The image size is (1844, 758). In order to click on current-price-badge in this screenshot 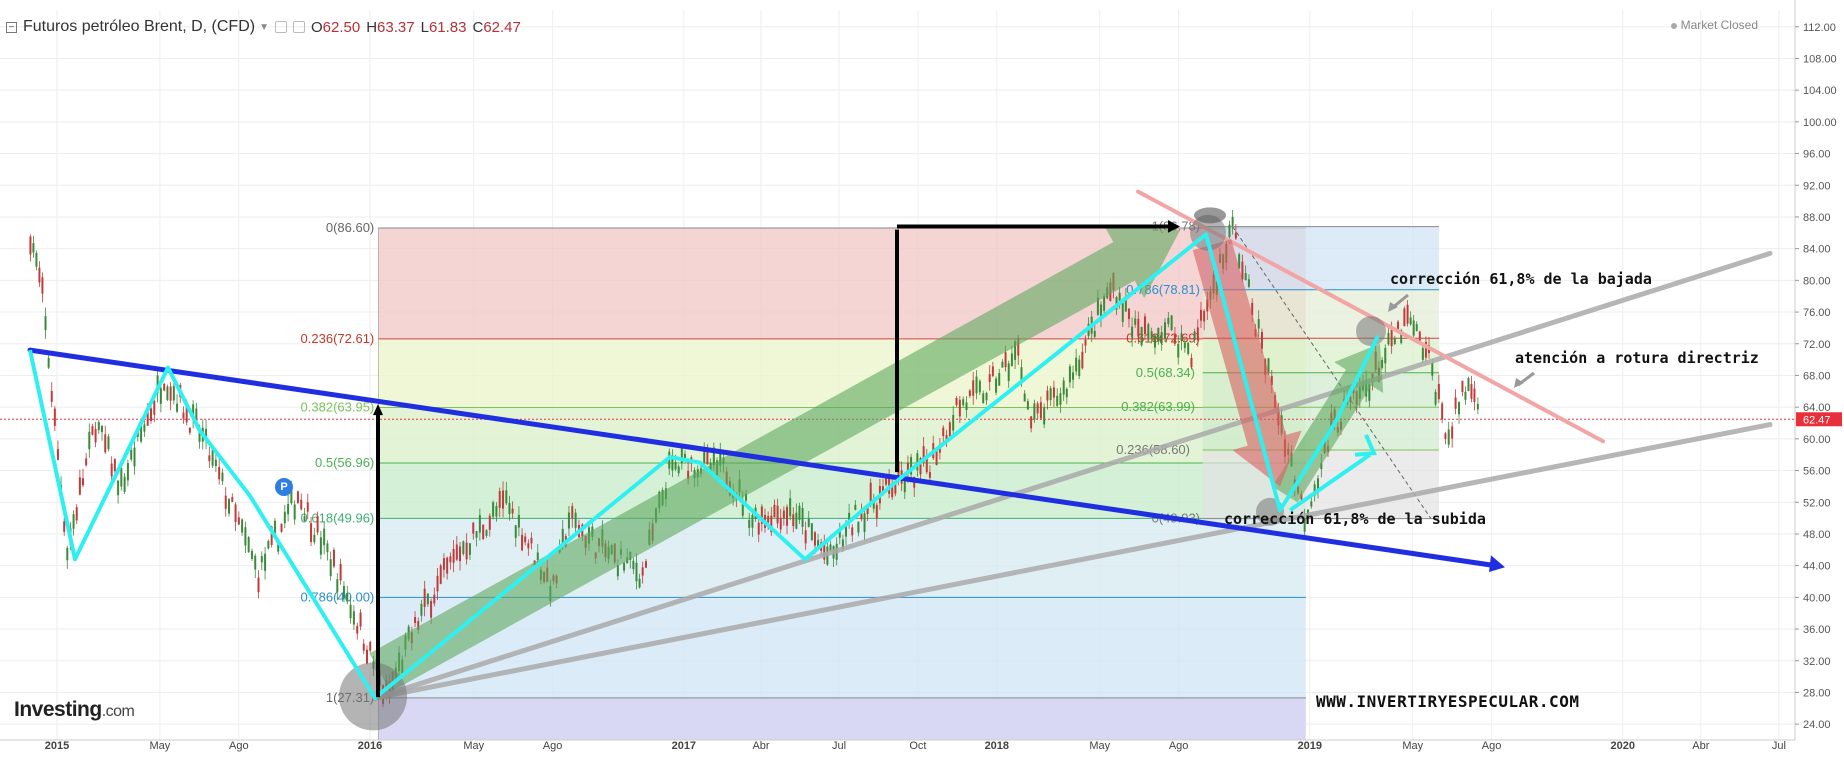, I will do `click(1819, 419)`.